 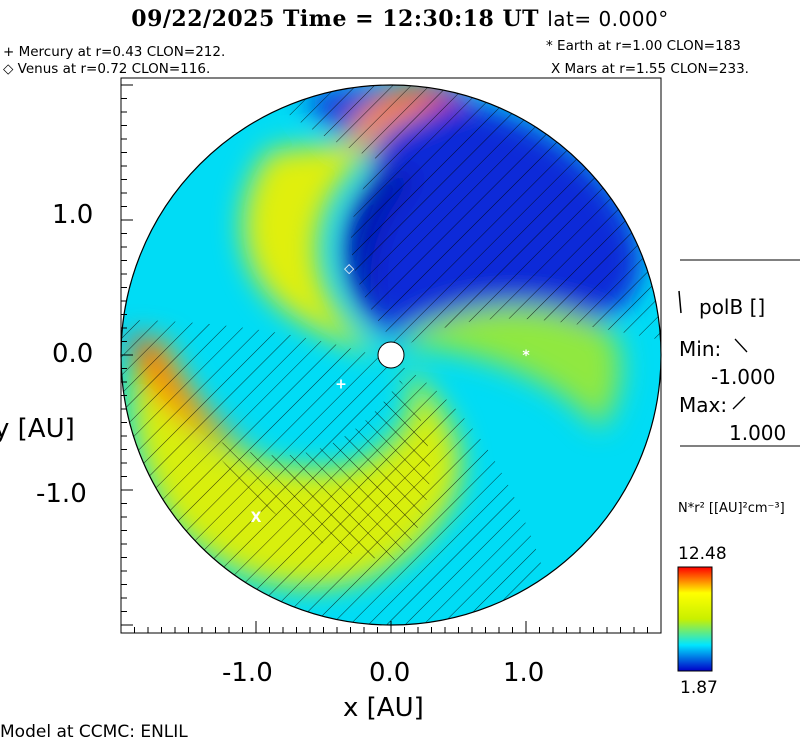 I want to click on y-tick-label: 1.0, so click(x=73, y=215).